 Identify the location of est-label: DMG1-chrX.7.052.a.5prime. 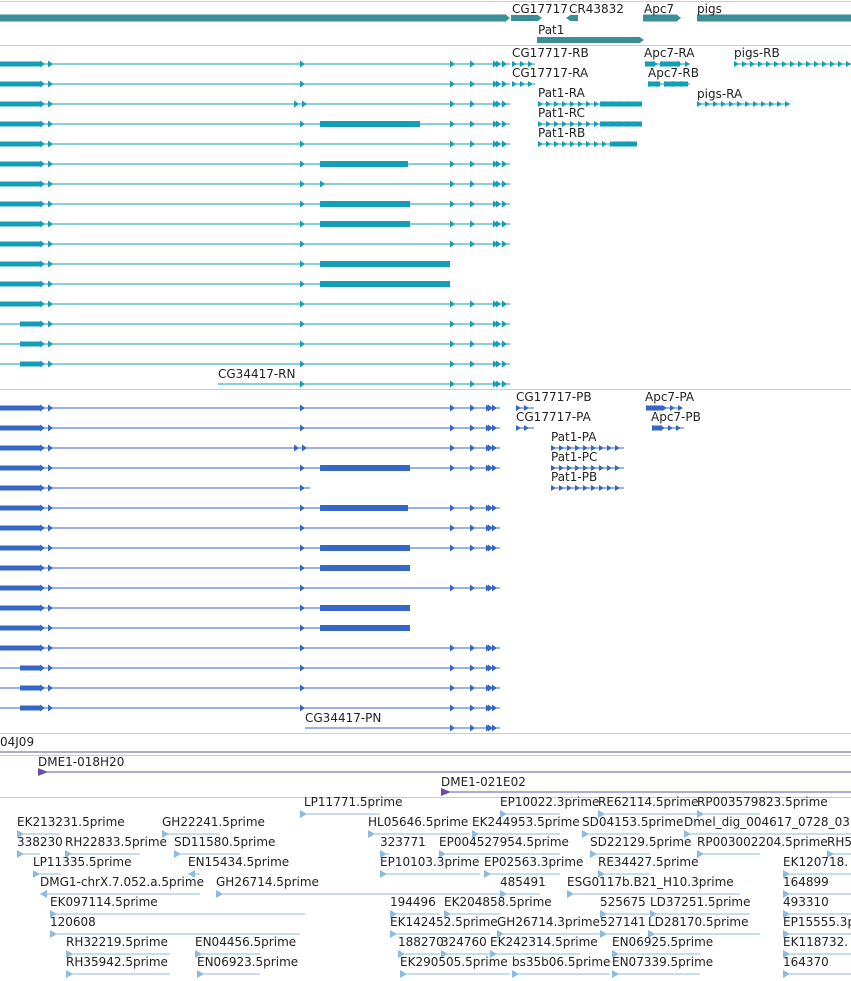
(122, 882).